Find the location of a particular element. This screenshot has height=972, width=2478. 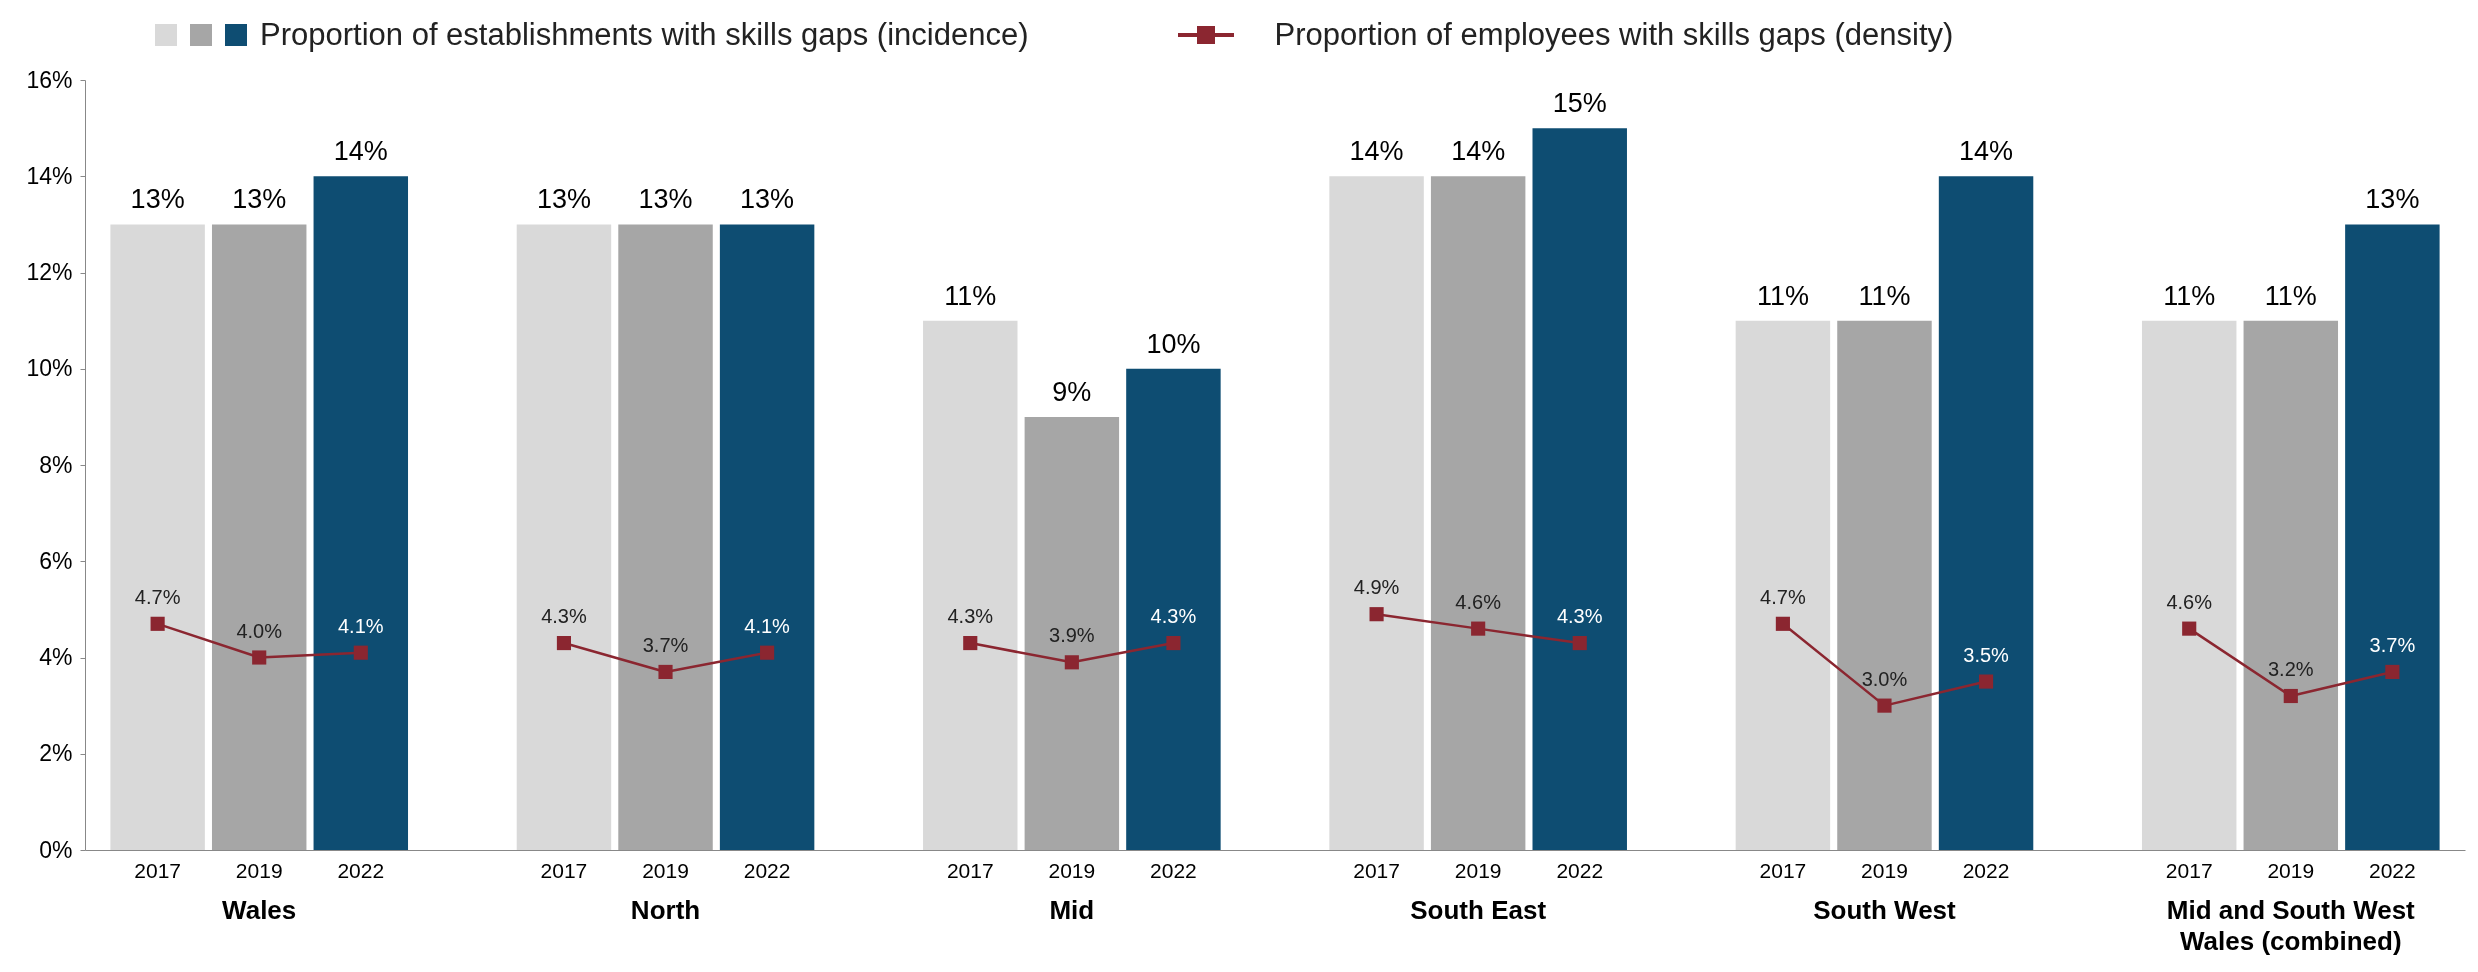

y-tick-label: 8% is located at coordinates (56, 464).